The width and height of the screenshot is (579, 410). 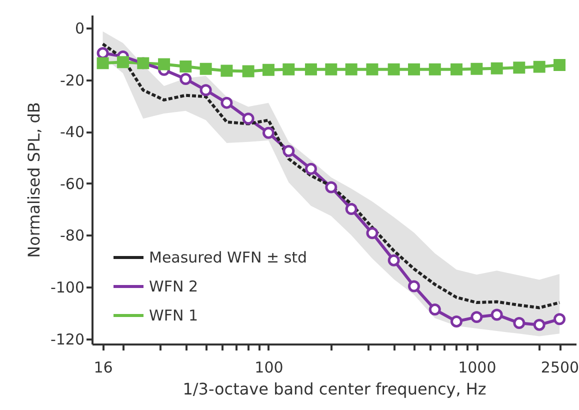 I want to click on y-tick-label: -20, so click(x=72, y=80).